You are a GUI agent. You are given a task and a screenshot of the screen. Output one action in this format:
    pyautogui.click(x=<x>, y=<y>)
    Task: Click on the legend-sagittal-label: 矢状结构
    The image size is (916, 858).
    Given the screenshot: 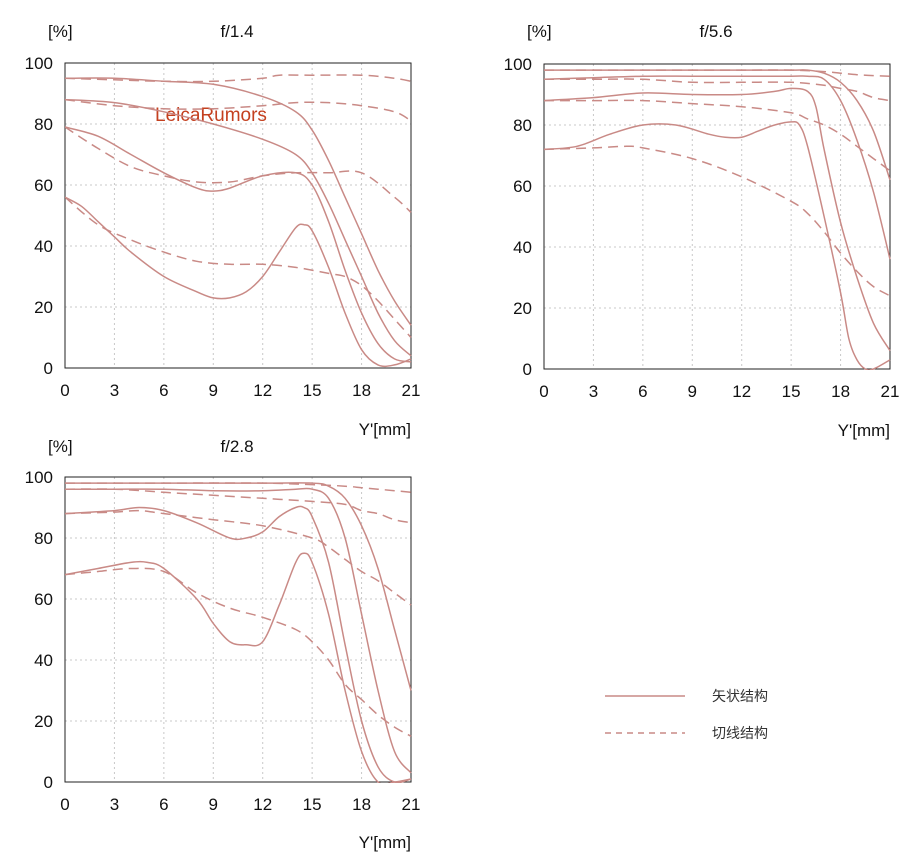 What is the action you would take?
    pyautogui.click(x=740, y=697)
    